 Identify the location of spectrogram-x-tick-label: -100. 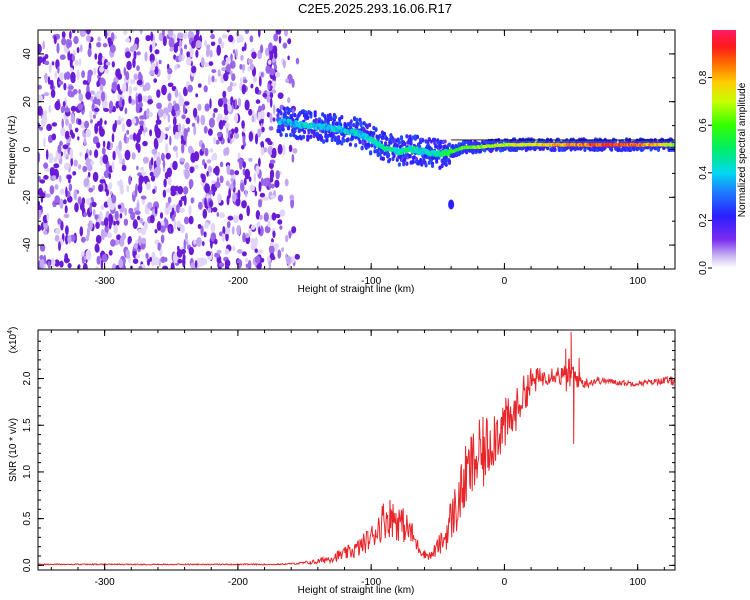
(371, 281).